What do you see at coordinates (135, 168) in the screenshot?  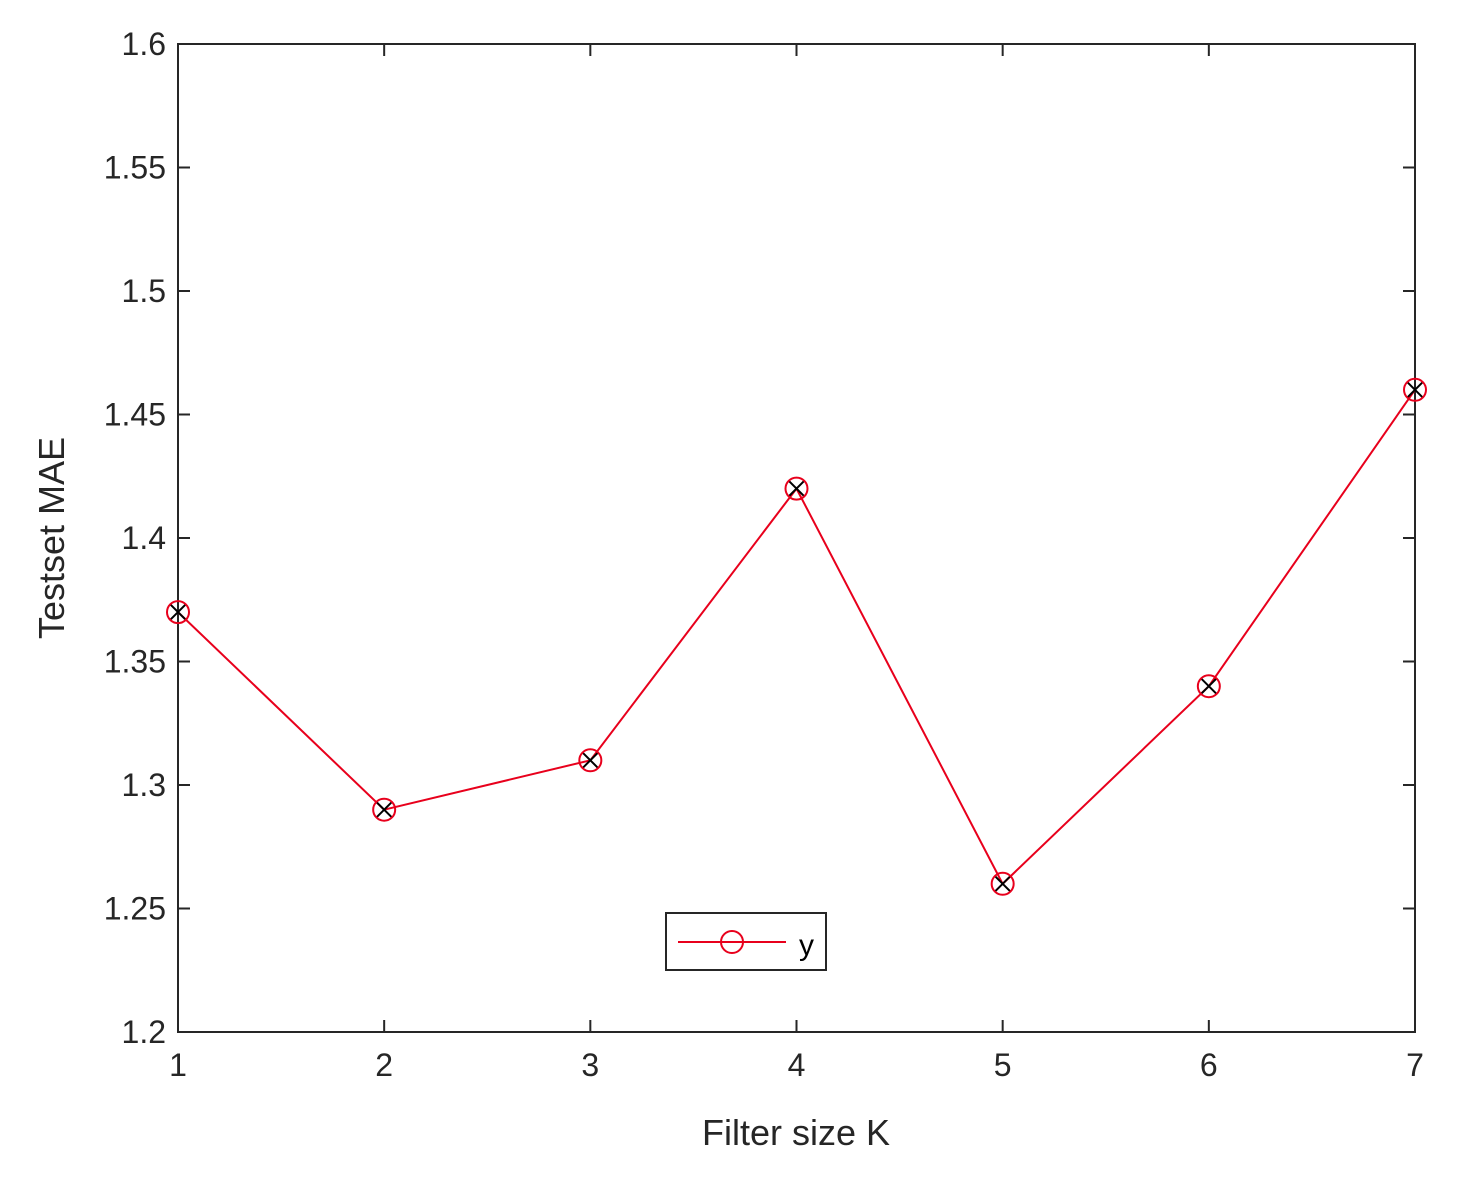 I see `y-tick-label: 1.55` at bounding box center [135, 168].